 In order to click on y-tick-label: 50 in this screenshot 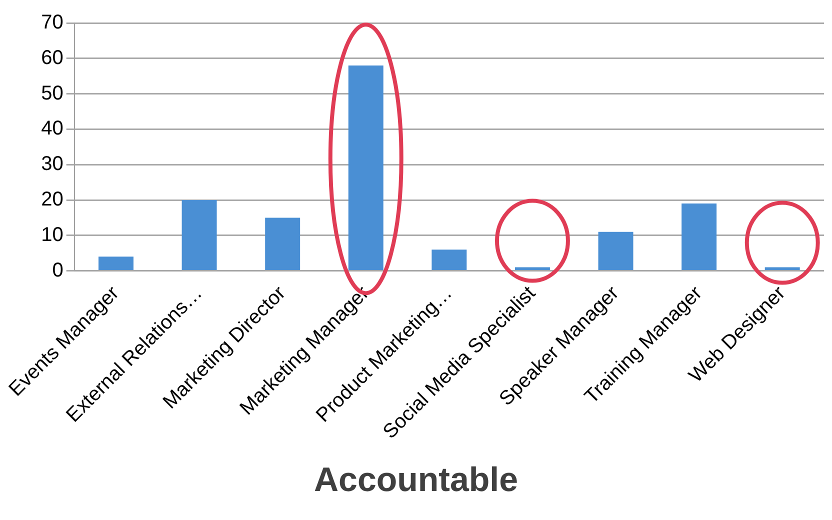, I will do `click(52, 93)`.